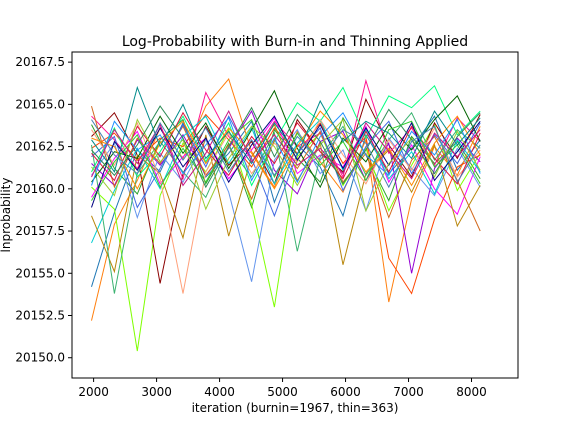  Describe the element at coordinates (345, 392) in the screenshot. I see `x-tick-label: 6000` at that location.